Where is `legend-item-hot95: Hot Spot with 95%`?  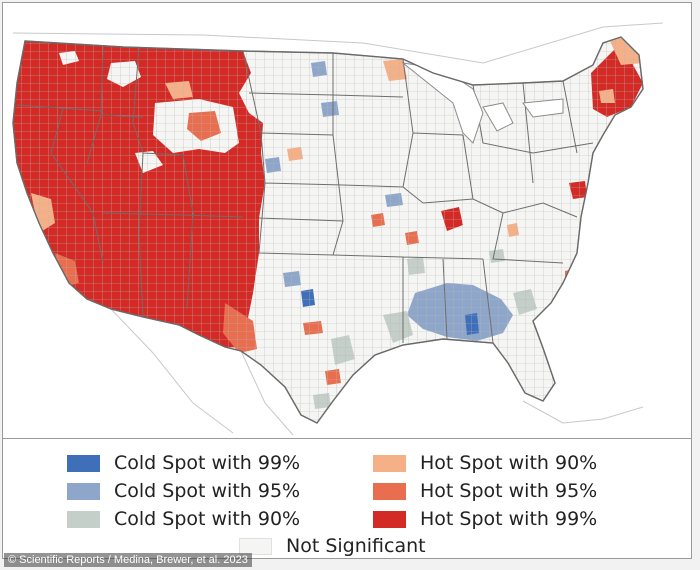 legend-item-hot95: Hot Spot with 95% is located at coordinates (485, 491).